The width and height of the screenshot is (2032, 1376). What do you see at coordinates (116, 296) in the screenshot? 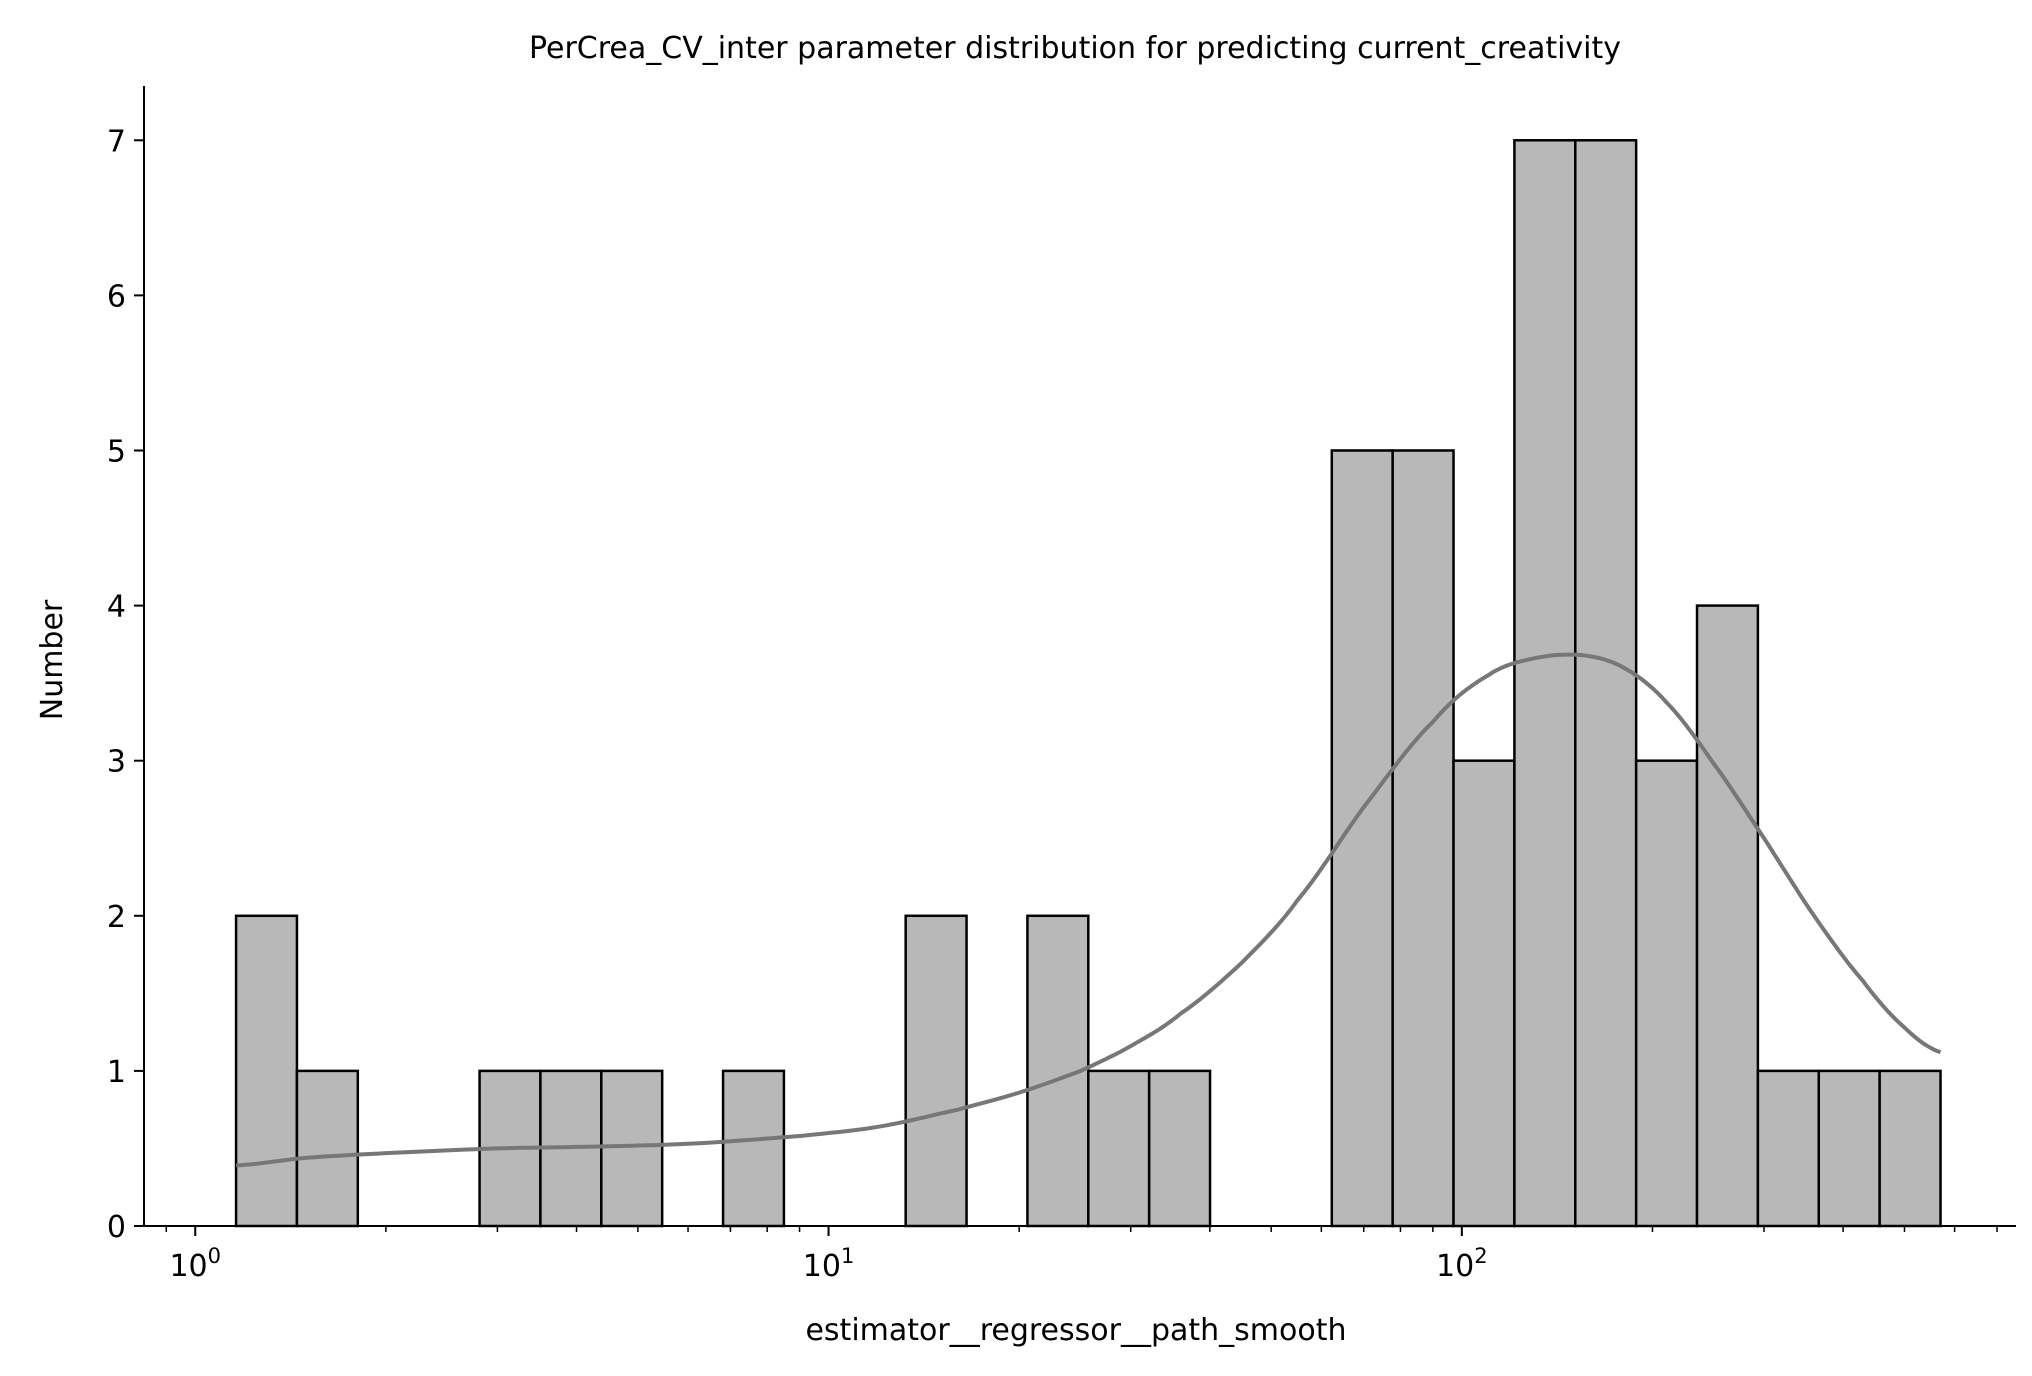
I see `y-tick-label: 6` at bounding box center [116, 296].